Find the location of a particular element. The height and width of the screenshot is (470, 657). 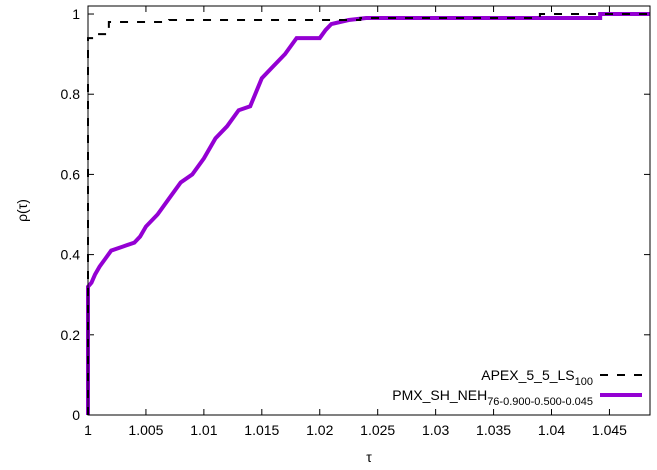

y-axis-label: ρ(τ) is located at coordinates (22, 210).